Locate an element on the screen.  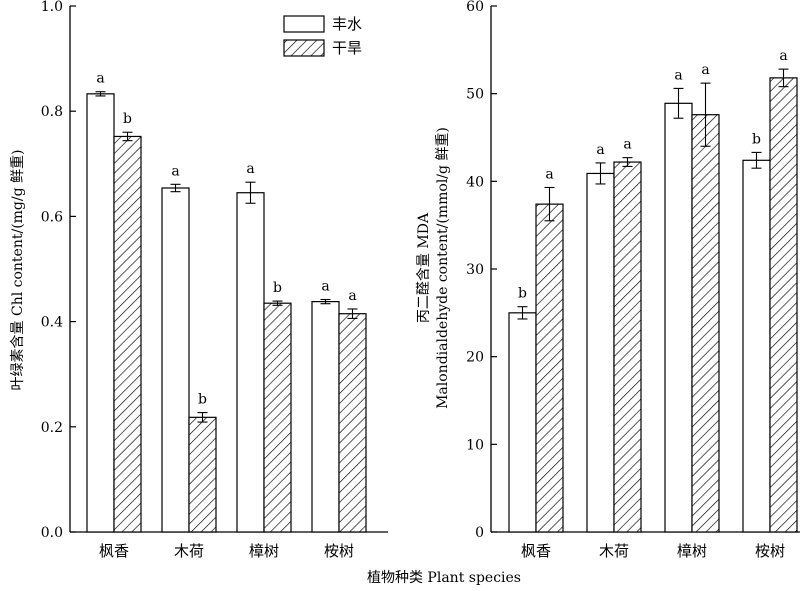
x-axis-label: 植物种类 Plant species is located at coordinates (444, 578).